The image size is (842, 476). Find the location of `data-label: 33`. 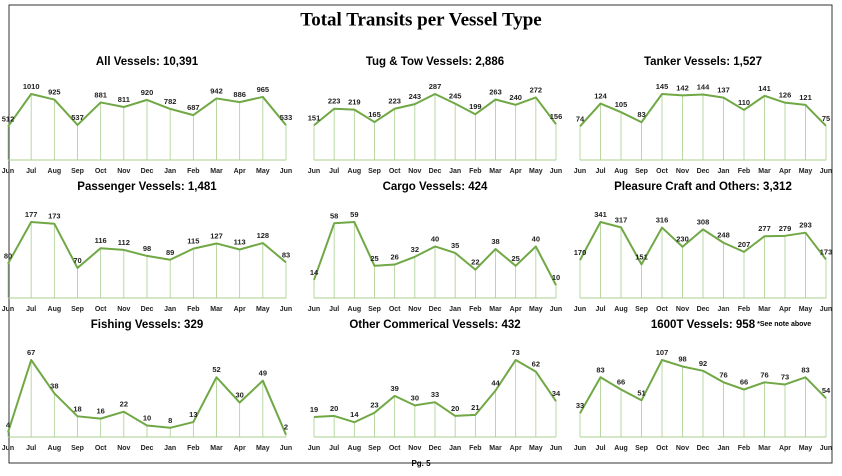

data-label: 33 is located at coordinates (580, 405).